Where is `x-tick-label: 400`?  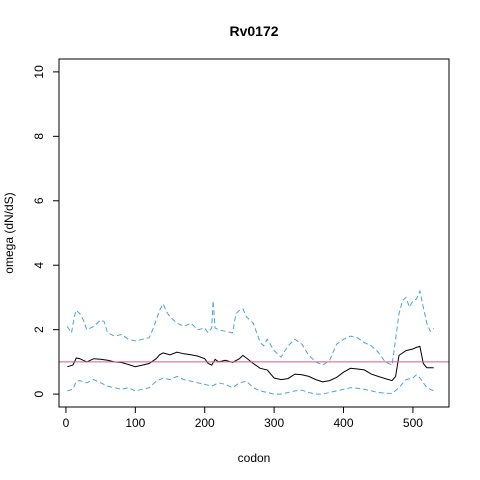 x-tick-label: 400 is located at coordinates (344, 423).